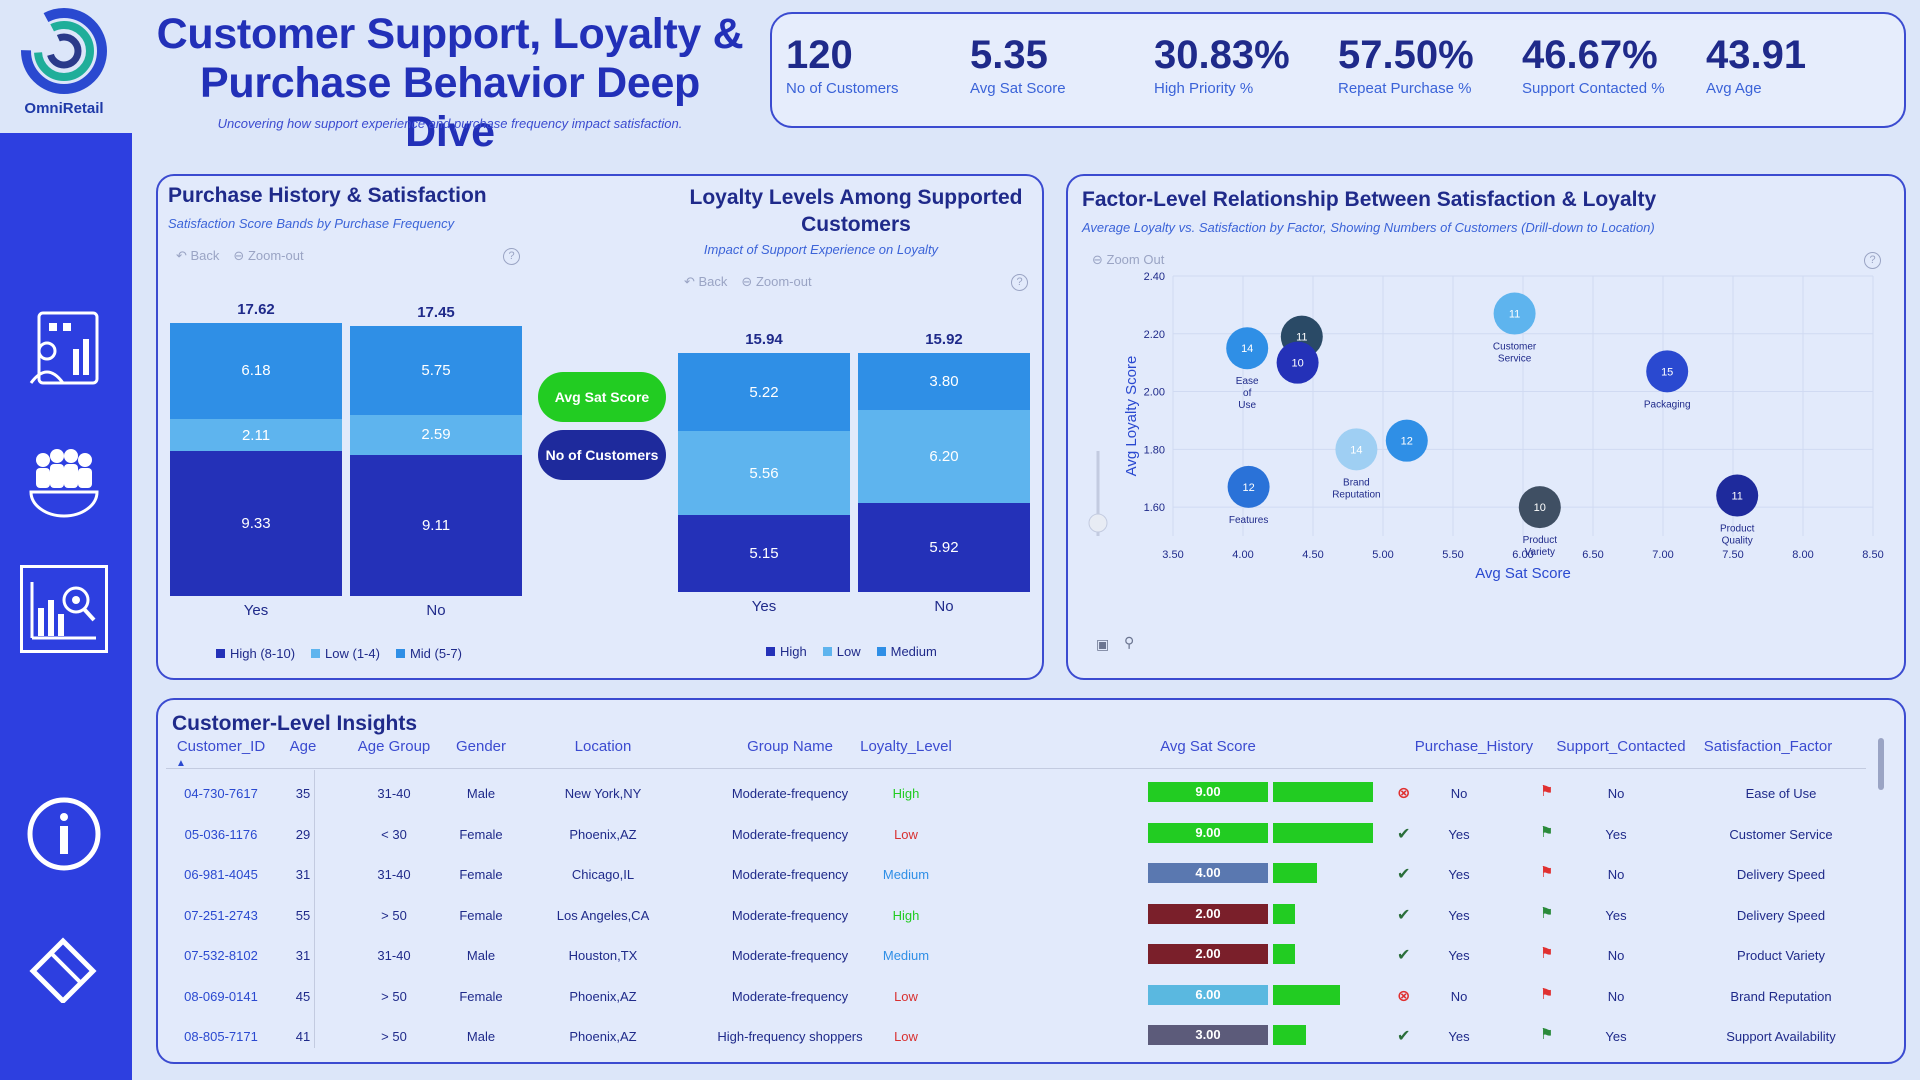  I want to click on bar-segment: 9.33, so click(256, 523).